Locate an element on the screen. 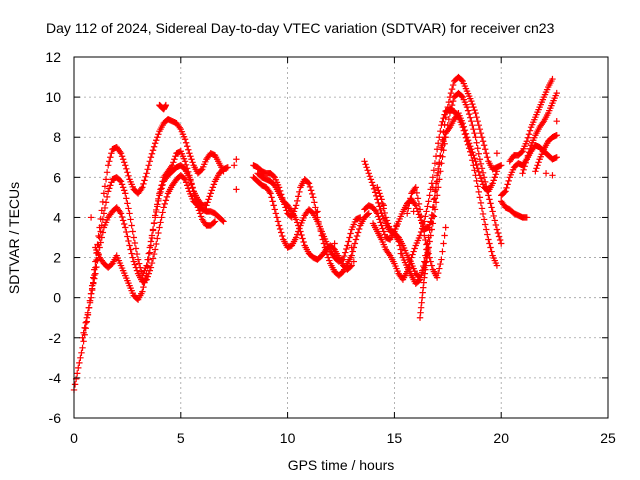 The image size is (640, 480). y-tick-label: 10 is located at coordinates (53, 97).